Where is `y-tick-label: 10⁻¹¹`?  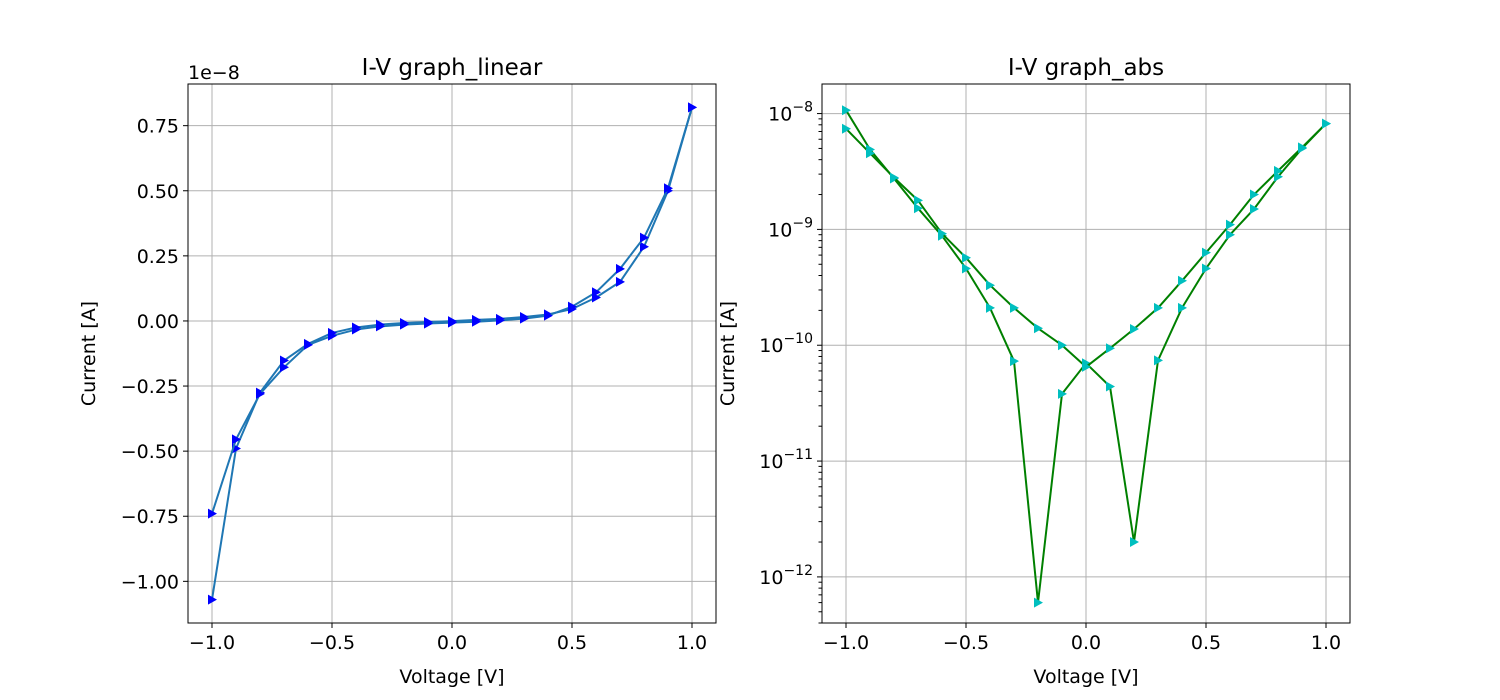 y-tick-label: 10⁻¹¹ is located at coordinates (786, 460).